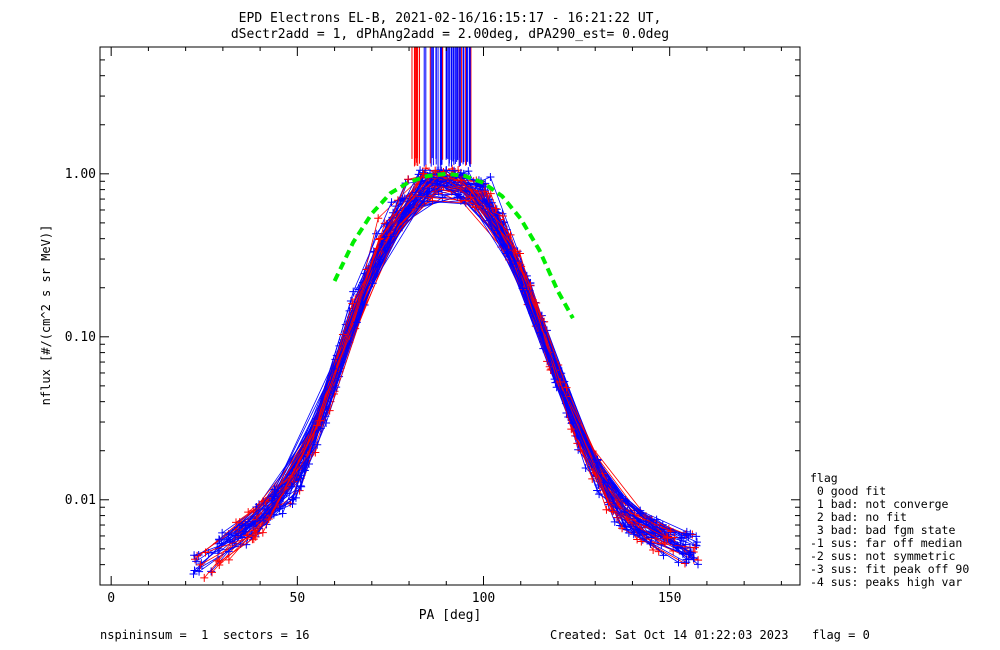 The image size is (1000, 650). I want to click on legend-entry: 2 bad: no fit, so click(858, 517).